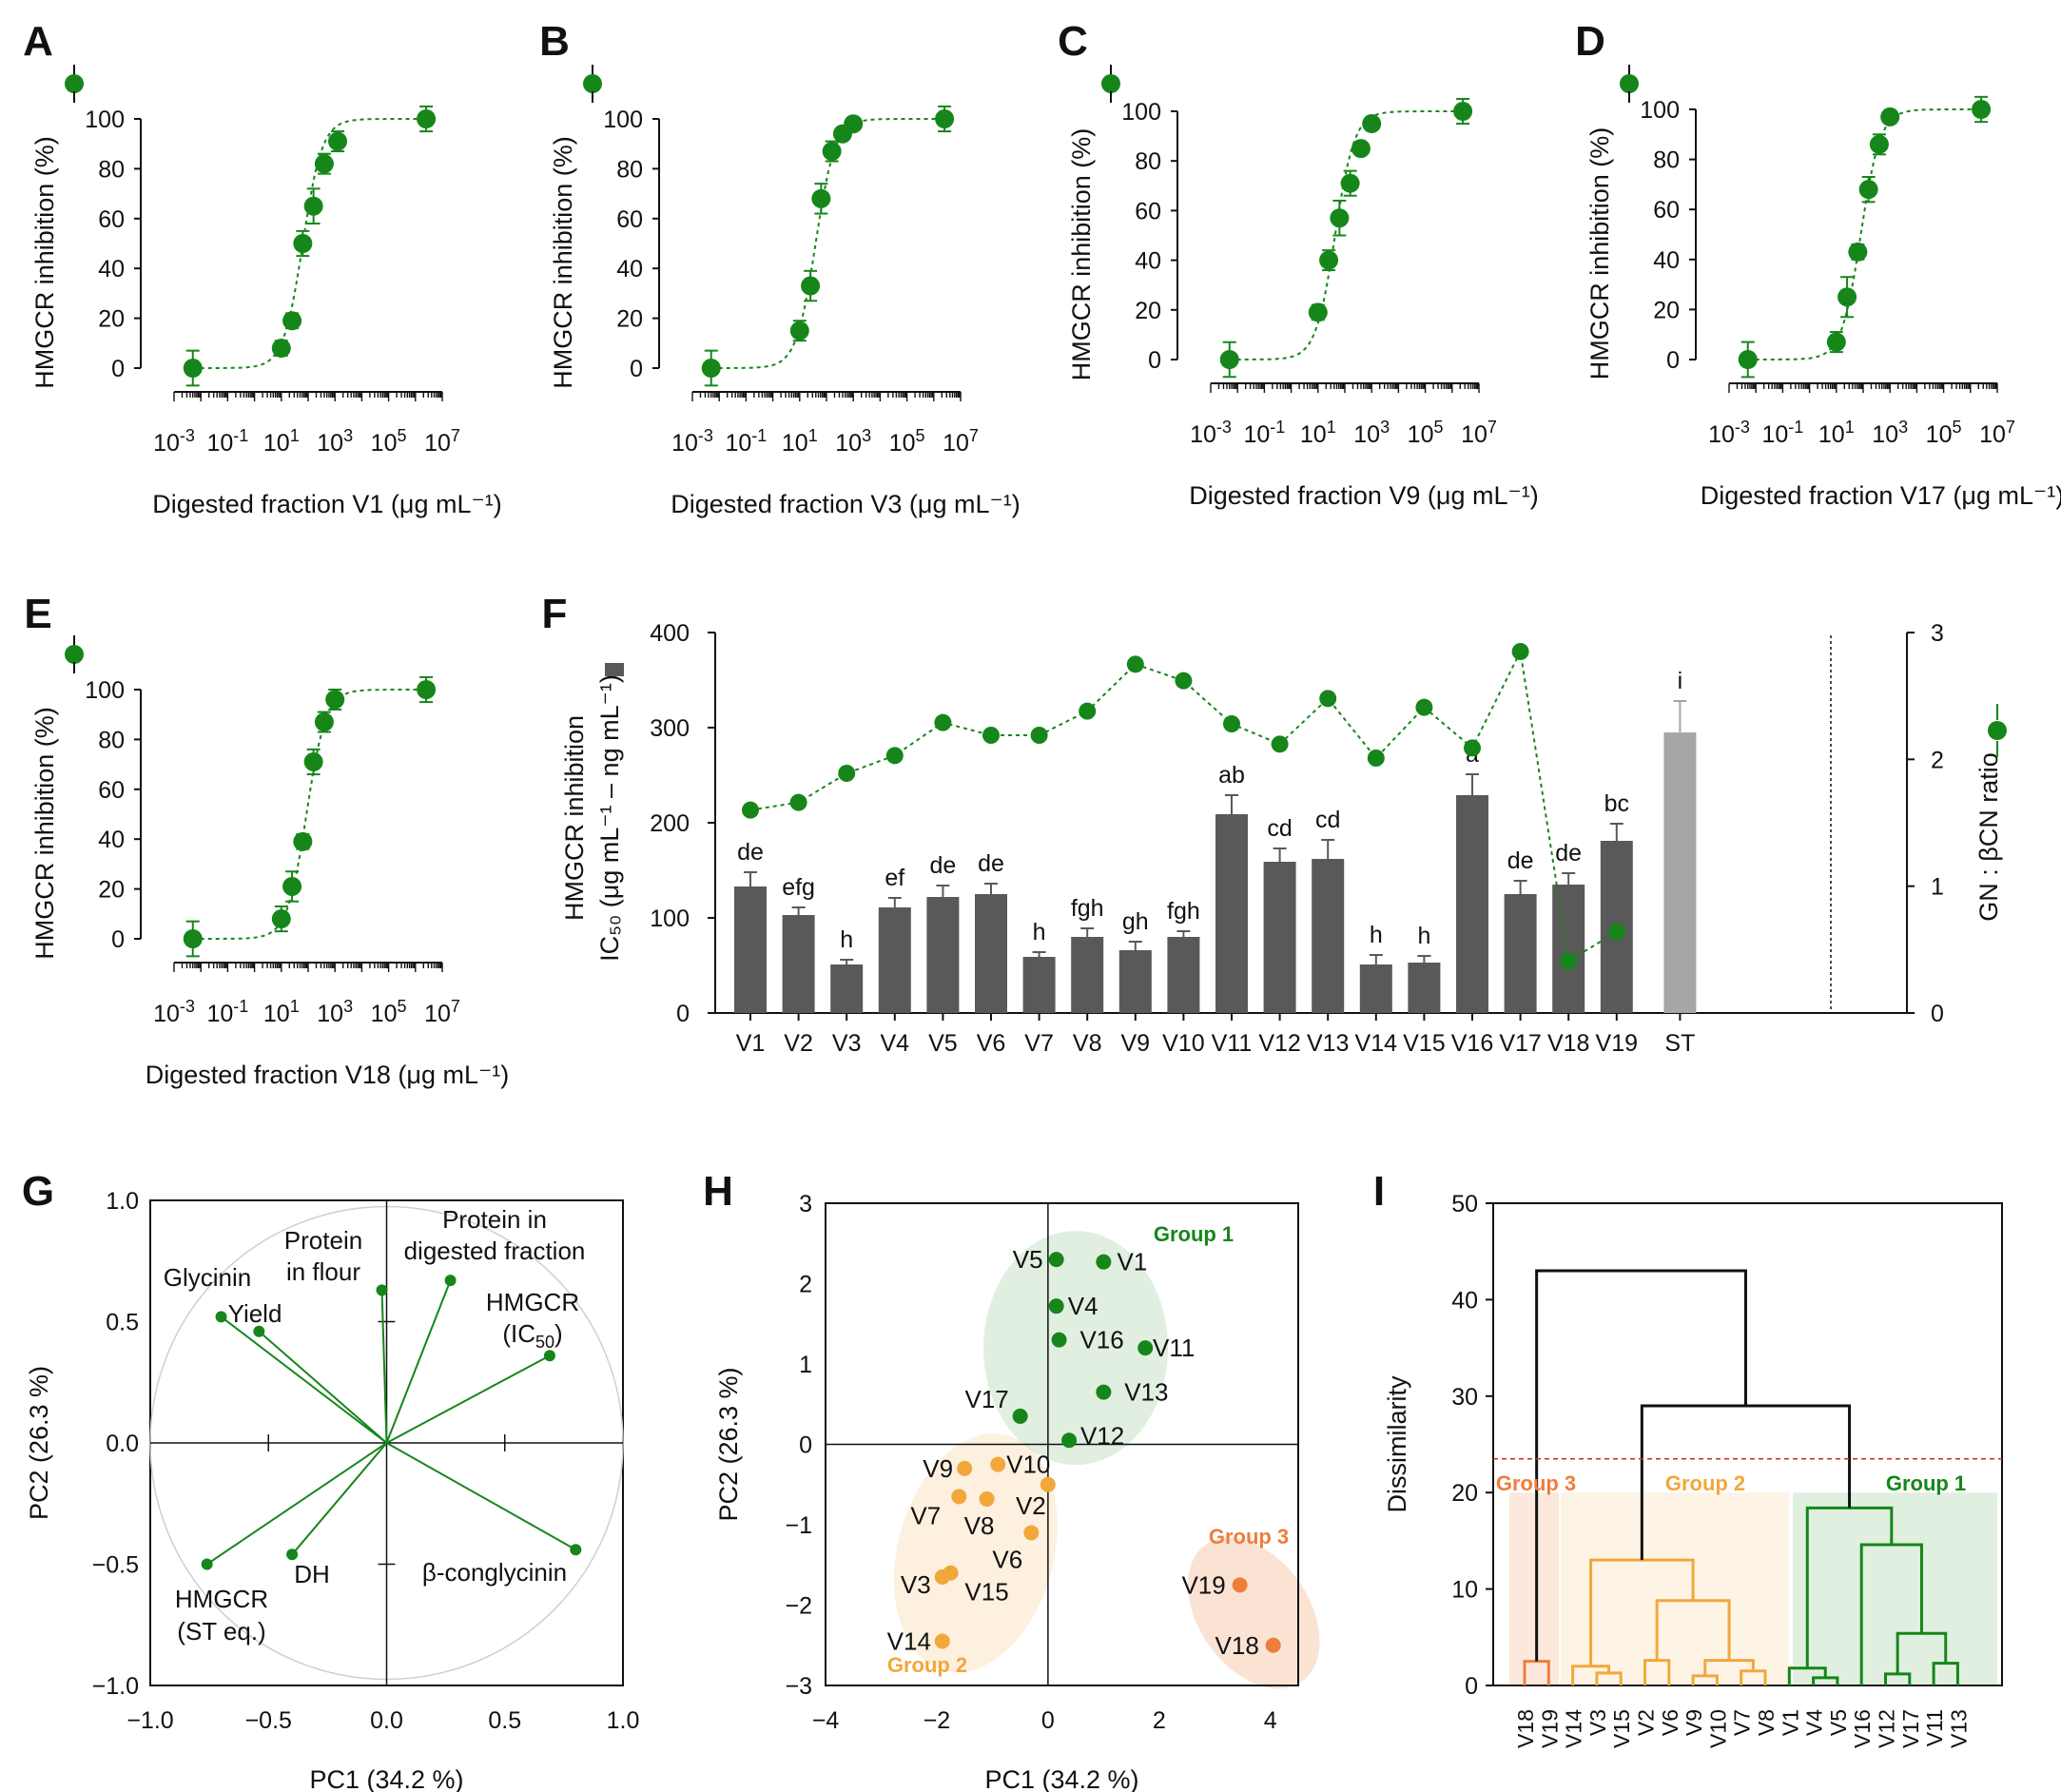 Image resolution: width=2061 pixels, height=1792 pixels. What do you see at coordinates (692, 441) in the screenshot?
I see `panel-b-x-tick-label: 10-3` at bounding box center [692, 441].